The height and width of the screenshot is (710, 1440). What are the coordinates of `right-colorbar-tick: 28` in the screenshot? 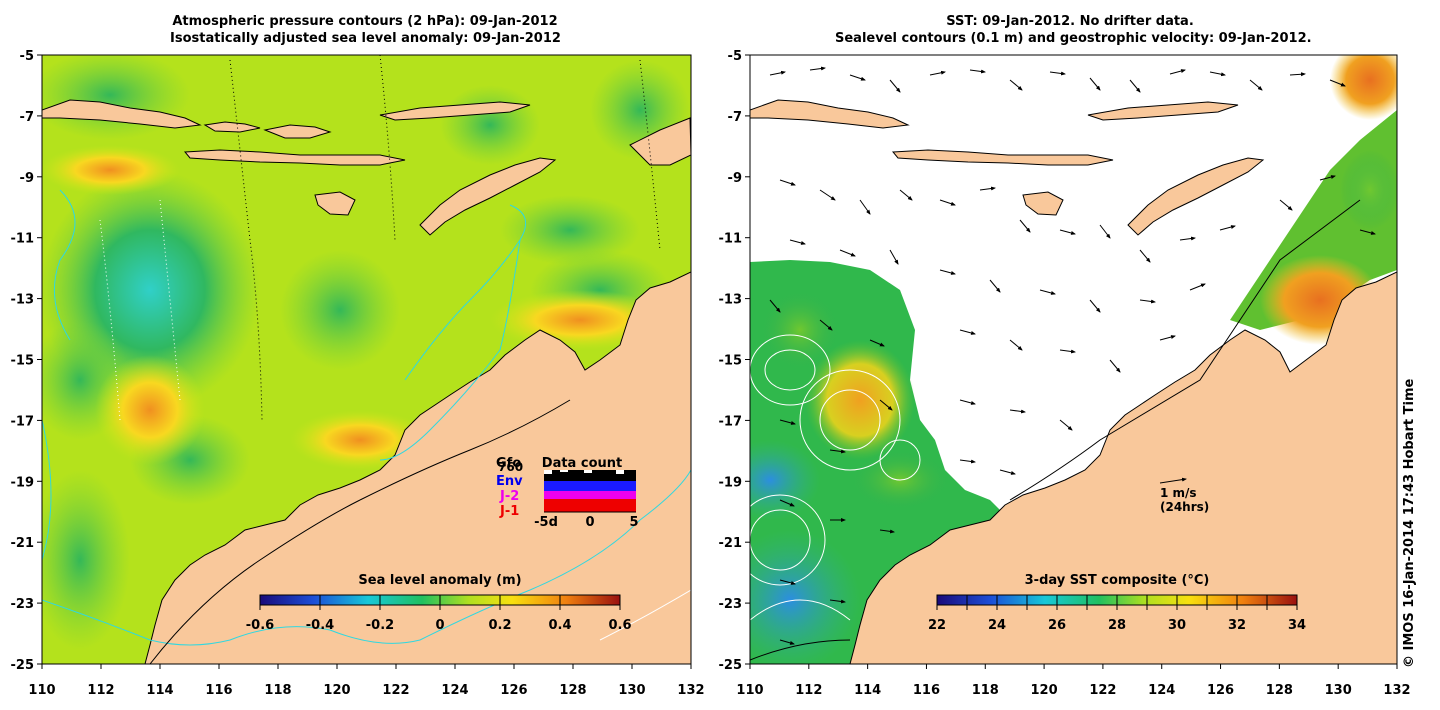 It's located at (1117, 625).